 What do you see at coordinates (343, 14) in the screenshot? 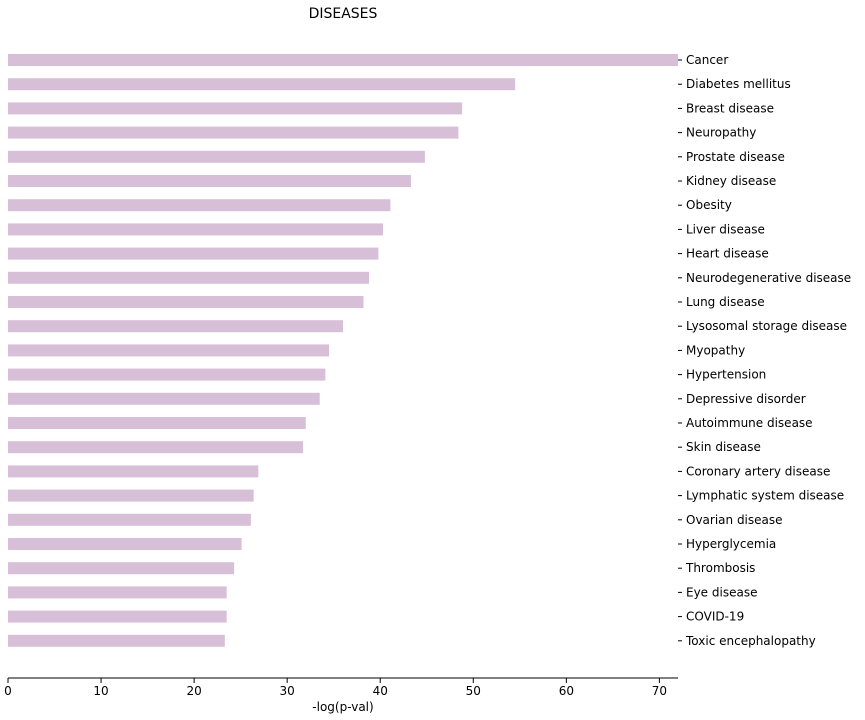
I see `chart-title: DISEASES` at bounding box center [343, 14].